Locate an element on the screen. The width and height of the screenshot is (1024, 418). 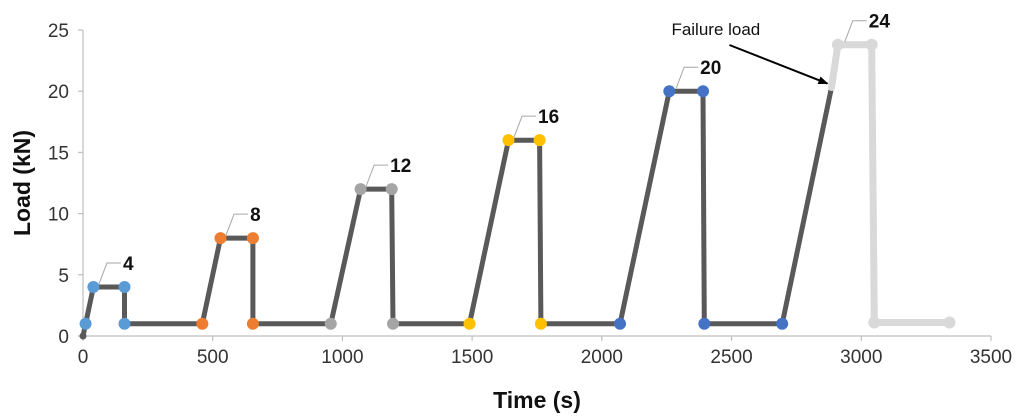
y-tick-label: 0 is located at coordinates (63, 337).